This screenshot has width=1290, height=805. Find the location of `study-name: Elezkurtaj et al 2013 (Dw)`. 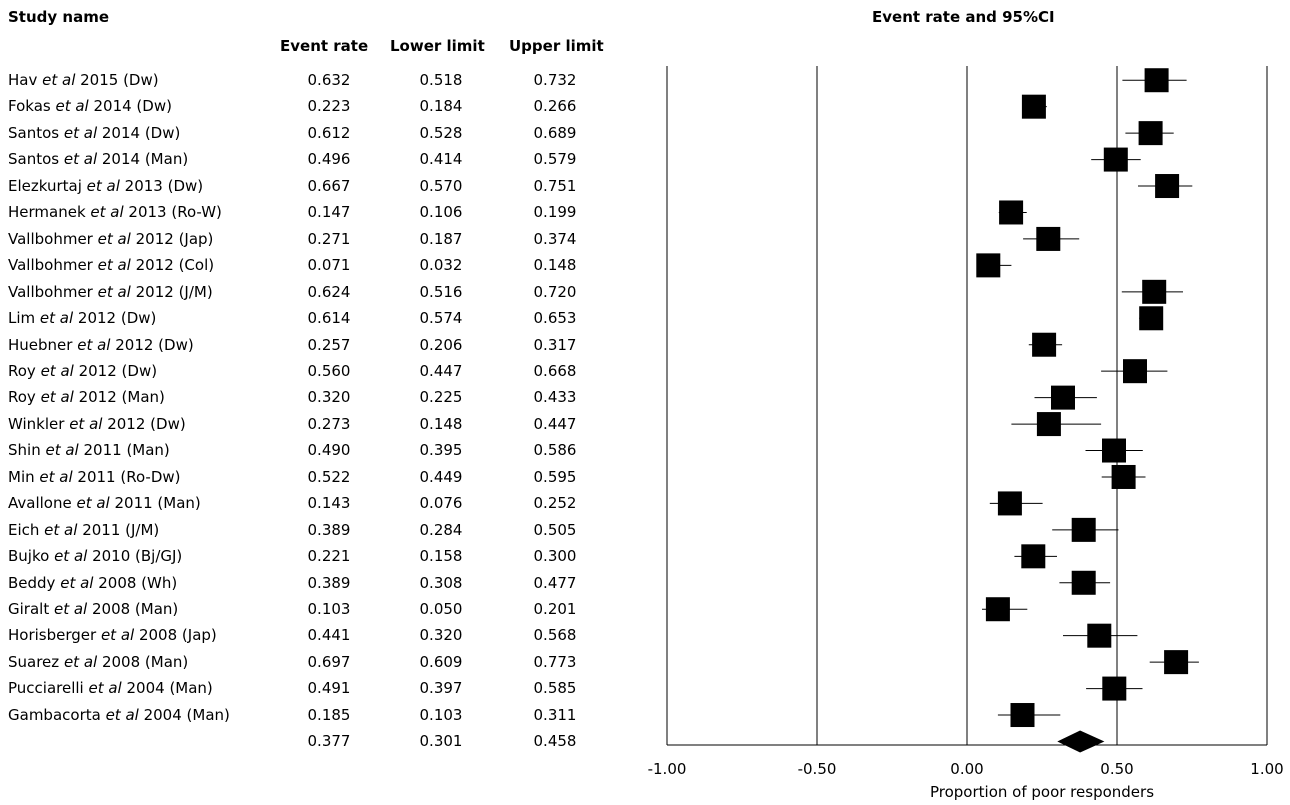

study-name: Elezkurtaj et al 2013 (Dw) is located at coordinates (105, 186).